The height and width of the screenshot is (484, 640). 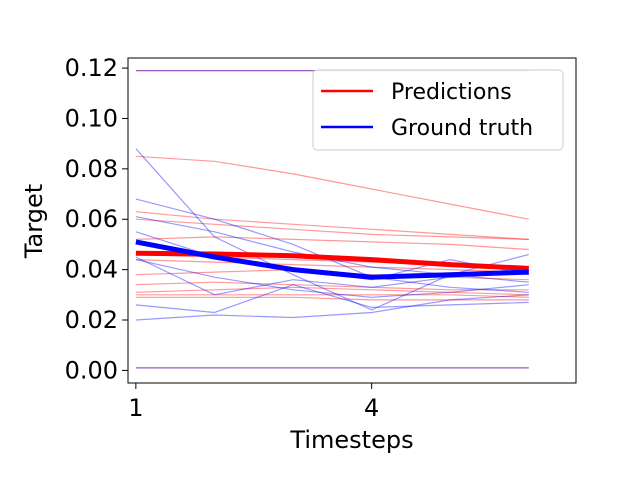 I want to click on mean-lines, so click(x=332, y=259).